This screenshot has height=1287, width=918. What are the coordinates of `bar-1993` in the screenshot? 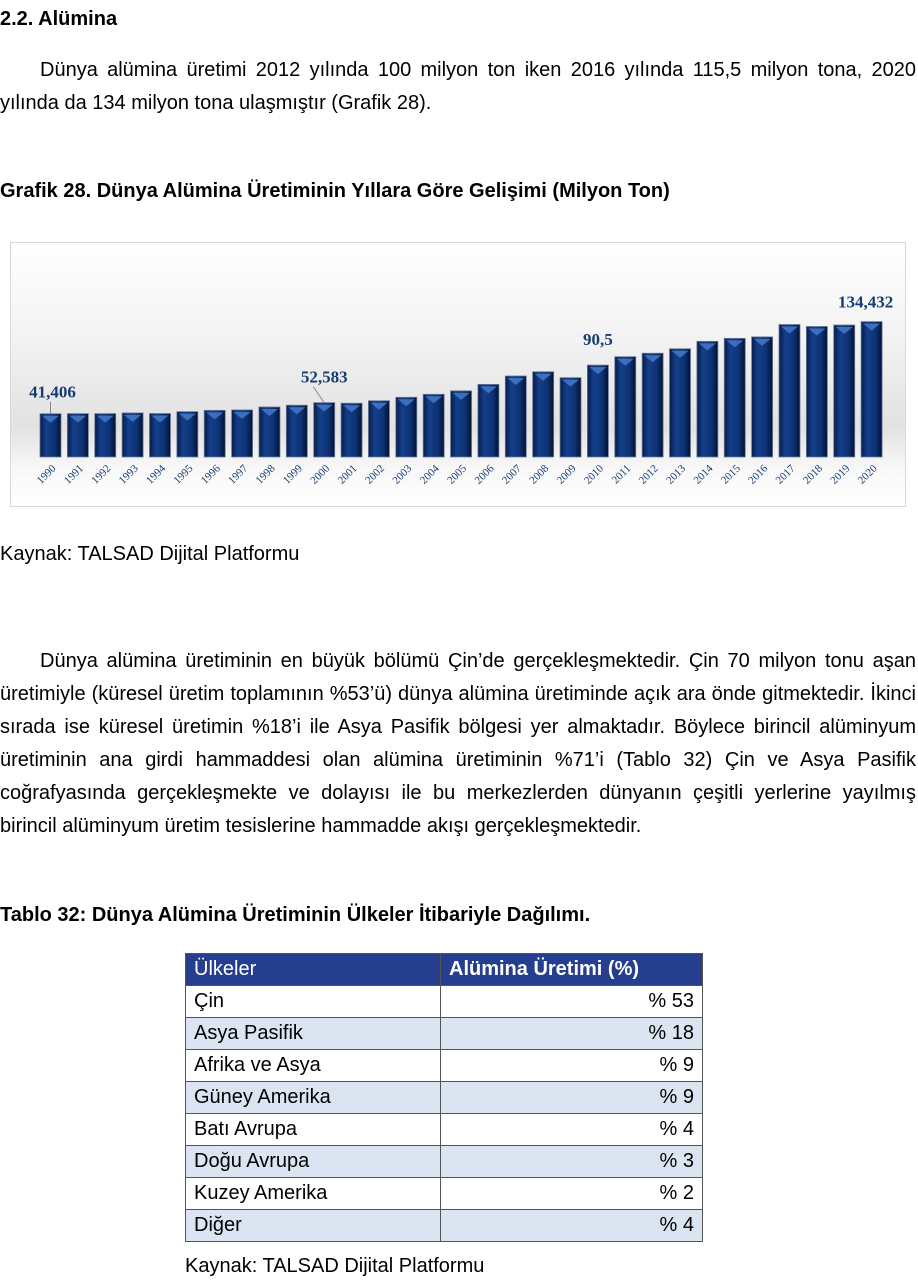 It's located at (132, 435).